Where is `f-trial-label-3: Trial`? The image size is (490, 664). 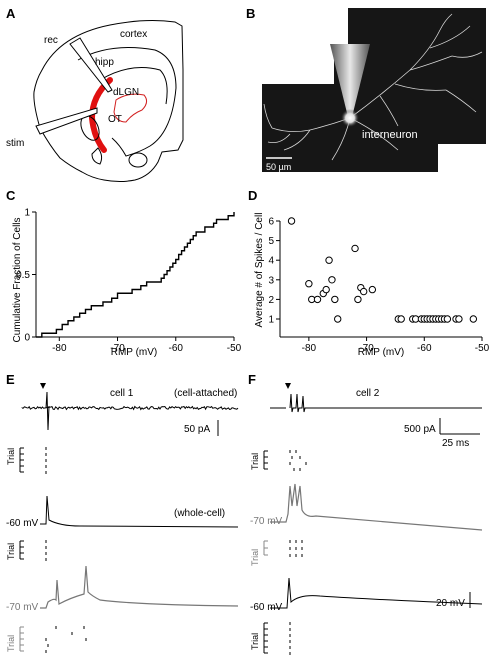
f-trial-label-3: Trial is located at coordinates (255, 641).